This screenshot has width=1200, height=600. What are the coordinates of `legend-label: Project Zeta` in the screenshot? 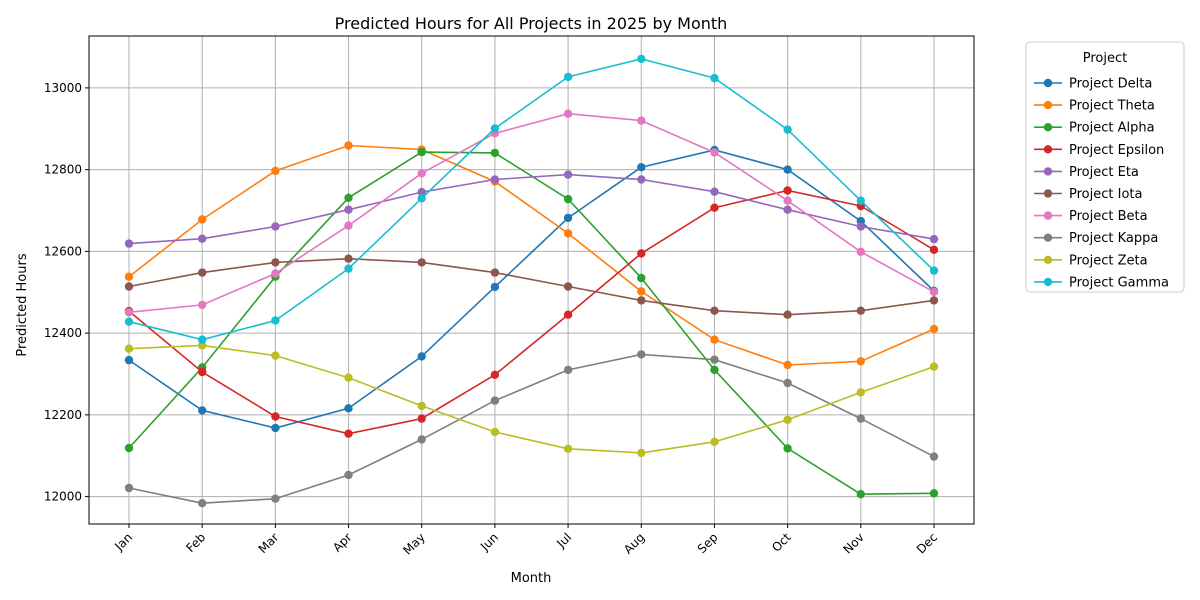 It's located at (1108, 260).